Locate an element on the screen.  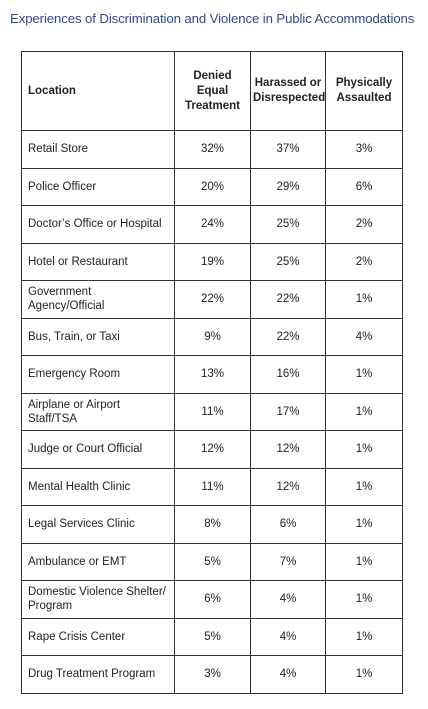
location-cell: Police Officer is located at coordinates (98, 186).